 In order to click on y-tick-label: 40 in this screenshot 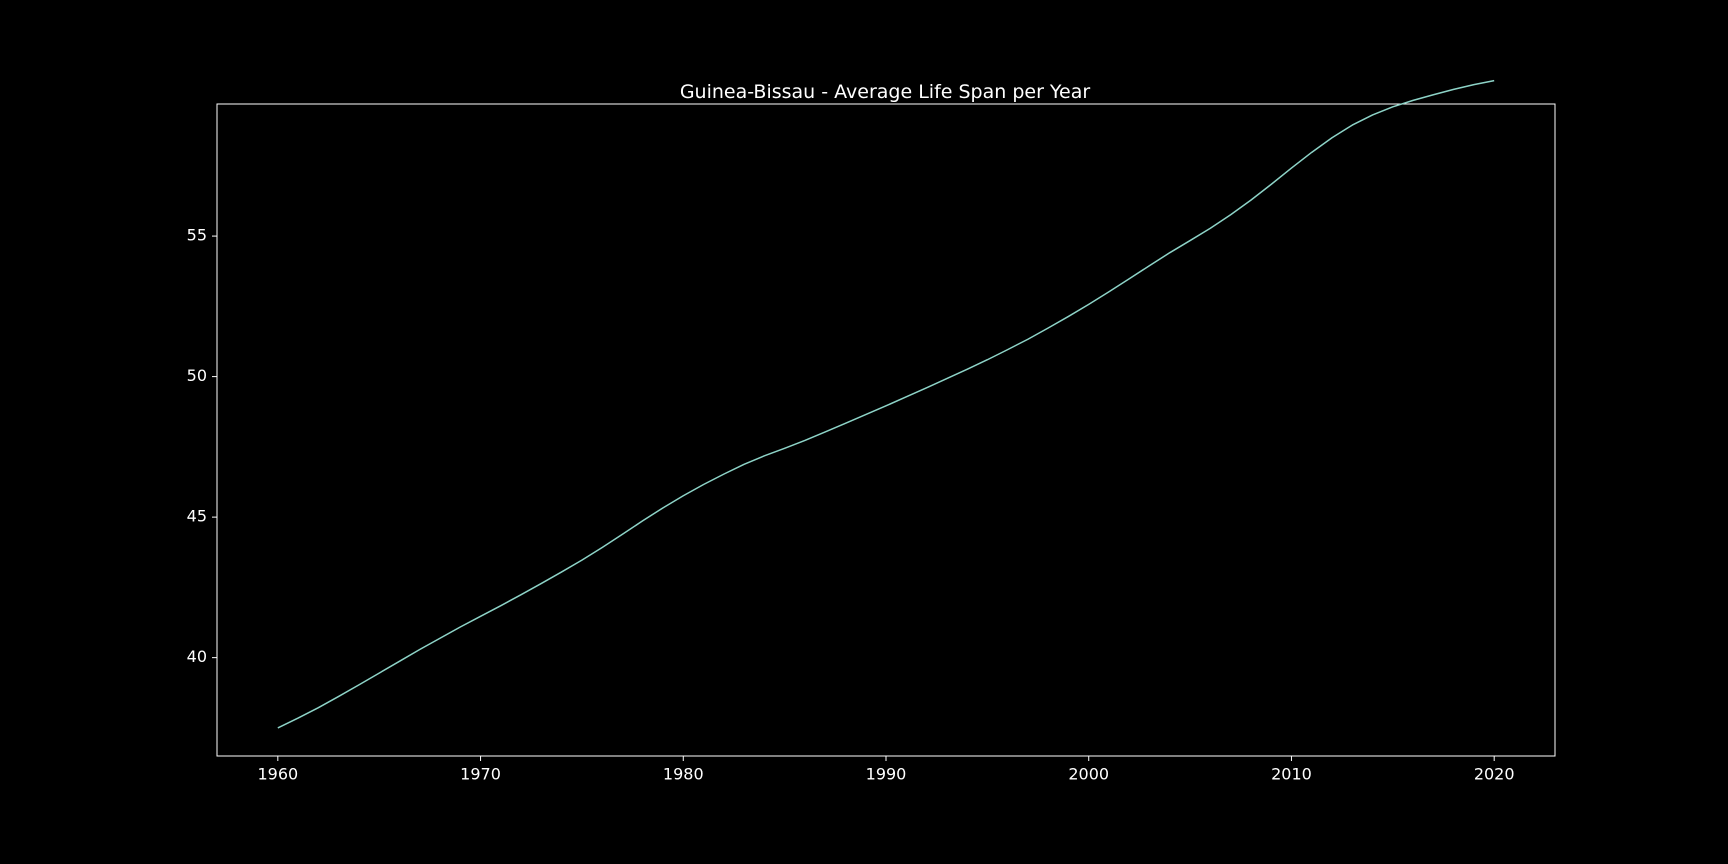, I will do `click(197, 656)`.